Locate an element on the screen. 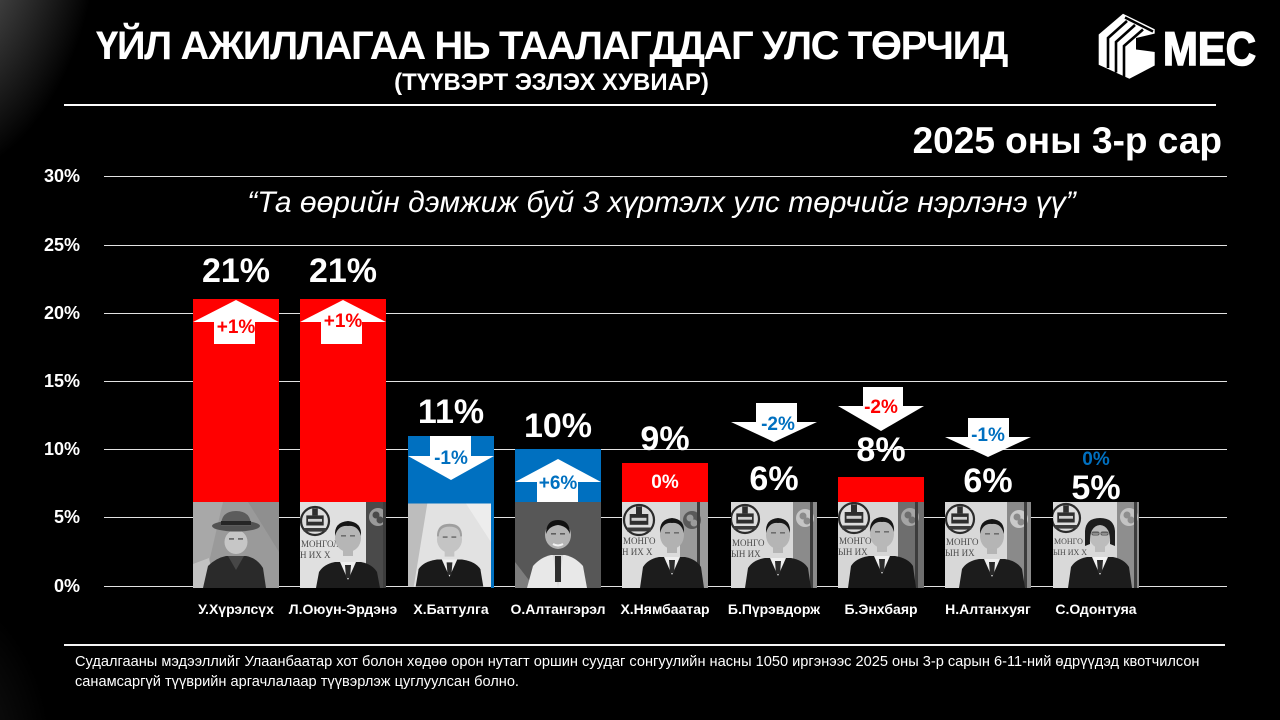 The width and height of the screenshot is (1280, 720). svg-text: MEC is located at coordinates (1209, 48).